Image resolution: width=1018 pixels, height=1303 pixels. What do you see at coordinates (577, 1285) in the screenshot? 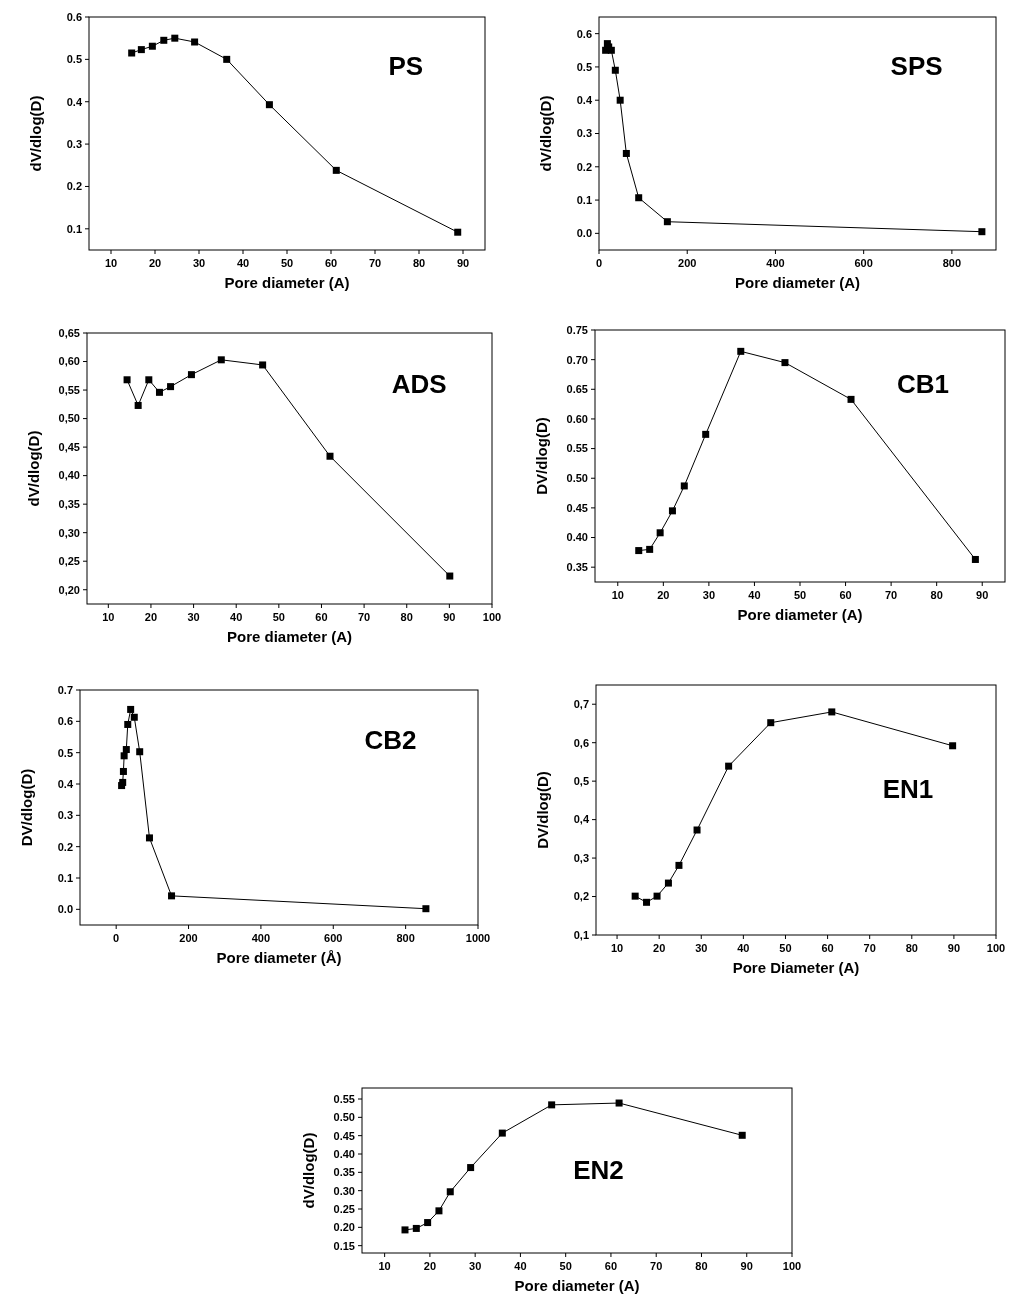
I see `x-axis-title: Pore diameter (A)` at bounding box center [577, 1285].